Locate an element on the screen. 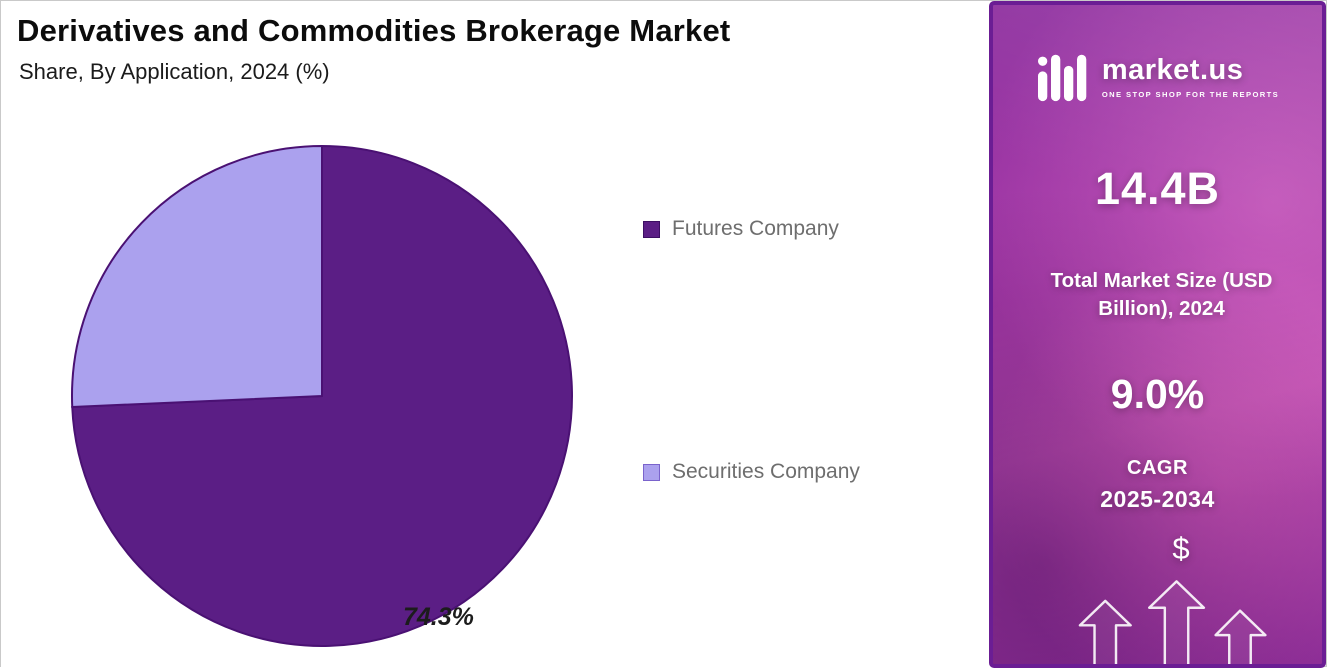 The image size is (1327, 668). legend-swatch-securities-company is located at coordinates (651, 472).